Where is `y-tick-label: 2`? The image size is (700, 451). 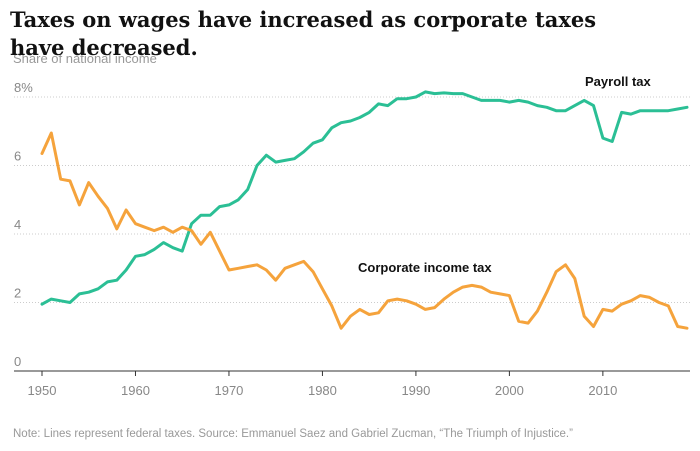 y-tick-label: 2 is located at coordinates (17, 293).